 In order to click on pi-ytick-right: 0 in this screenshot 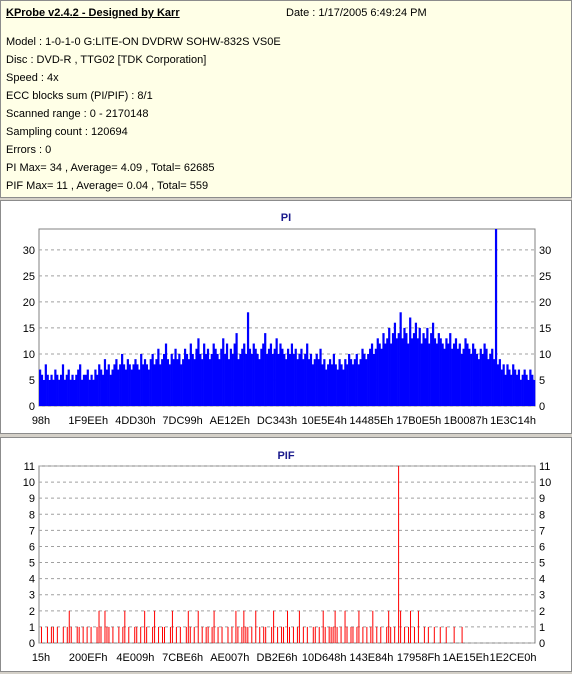, I will do `click(542, 407)`.